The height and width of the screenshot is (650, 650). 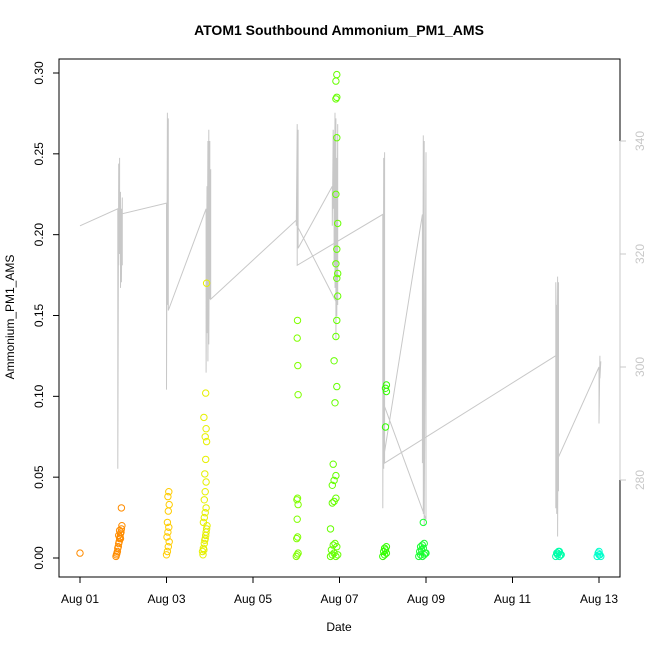 What do you see at coordinates (253, 599) in the screenshot?
I see `x-tick-label: Aug 05` at bounding box center [253, 599].